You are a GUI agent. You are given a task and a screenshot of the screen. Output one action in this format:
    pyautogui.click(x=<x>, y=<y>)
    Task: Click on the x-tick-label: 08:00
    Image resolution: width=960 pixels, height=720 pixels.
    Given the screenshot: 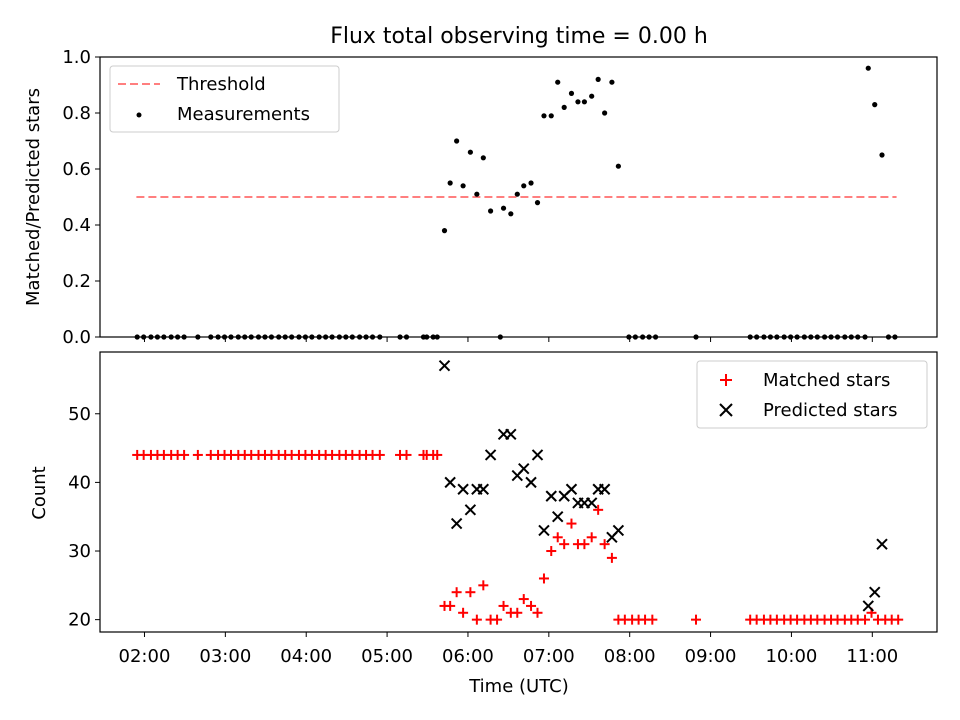 What is the action you would take?
    pyautogui.click(x=630, y=656)
    